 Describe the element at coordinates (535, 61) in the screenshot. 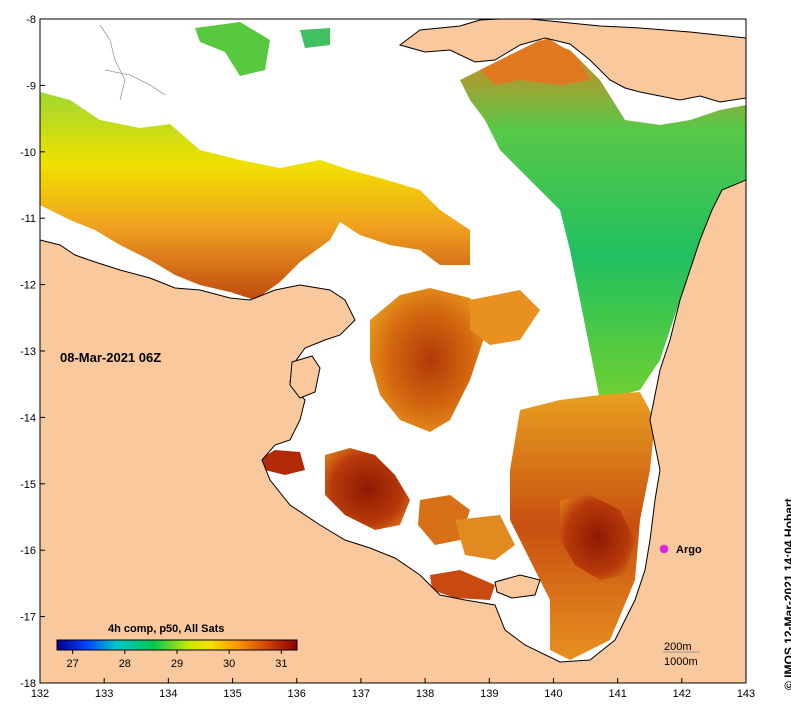

I see `sst-patch-gulf-ne-warm` at that location.